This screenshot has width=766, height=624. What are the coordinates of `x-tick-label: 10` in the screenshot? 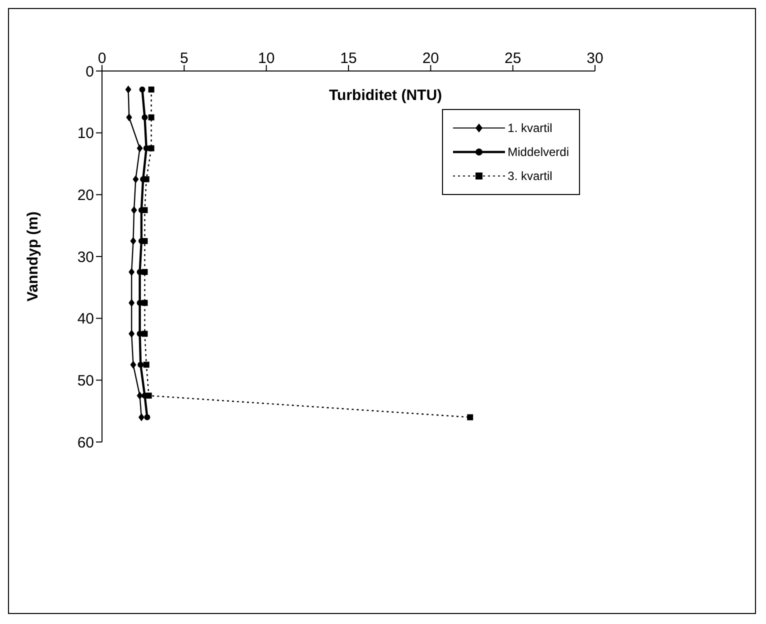 It's located at (266, 58).